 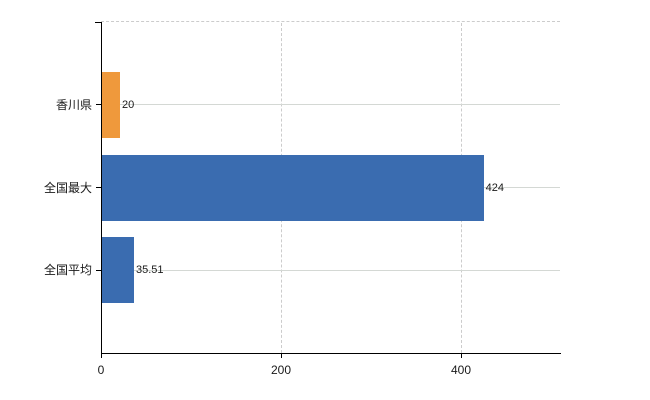 What do you see at coordinates (149, 270) in the screenshot?
I see `value-label: 35.51` at bounding box center [149, 270].